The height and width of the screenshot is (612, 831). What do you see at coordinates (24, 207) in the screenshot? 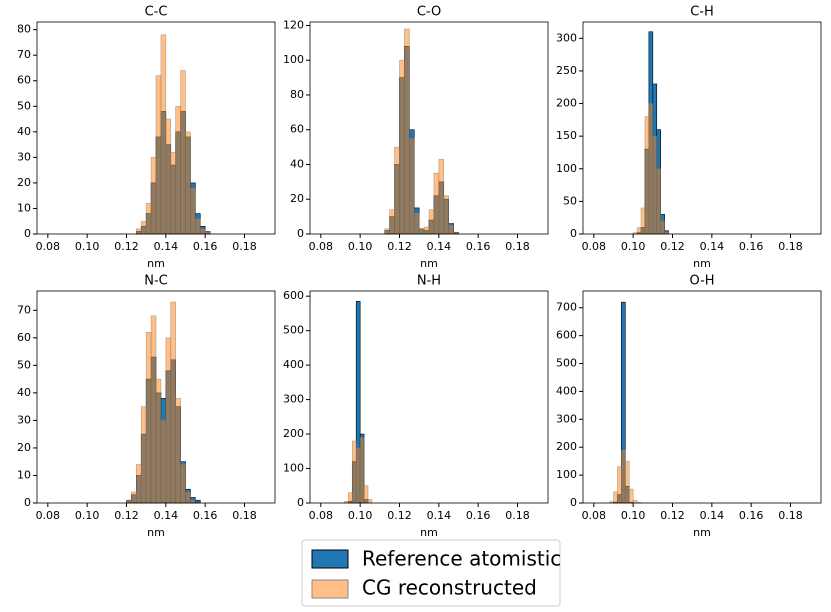
I see `y-tick-label: 10` at bounding box center [24, 207].